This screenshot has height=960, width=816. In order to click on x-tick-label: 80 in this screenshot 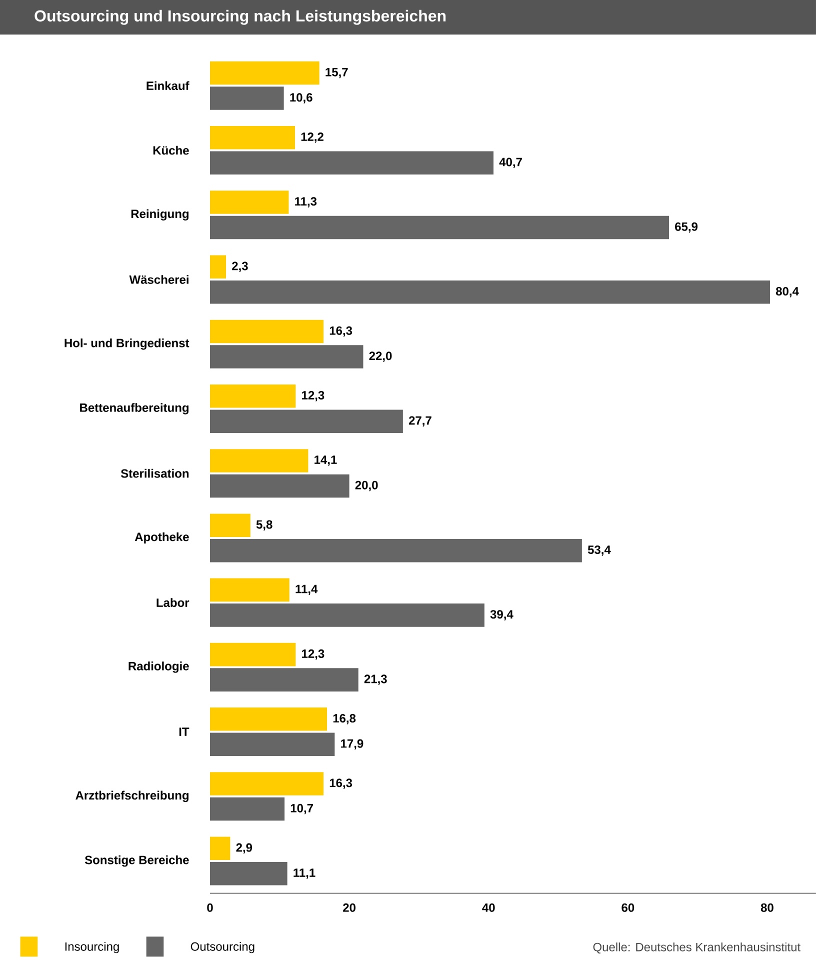, I will do `click(767, 907)`.